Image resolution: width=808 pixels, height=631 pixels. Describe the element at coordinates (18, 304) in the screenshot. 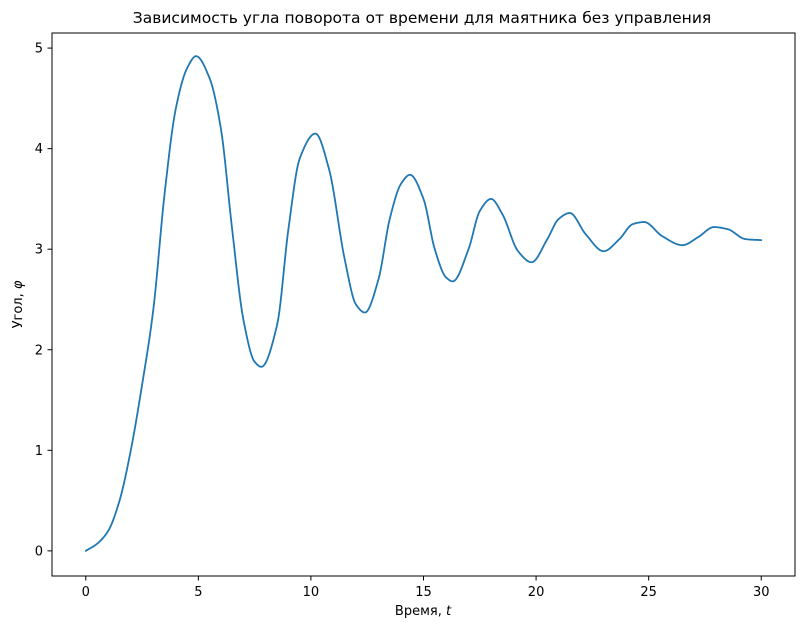

I see `y-axis-label: Угол, φ` at that location.